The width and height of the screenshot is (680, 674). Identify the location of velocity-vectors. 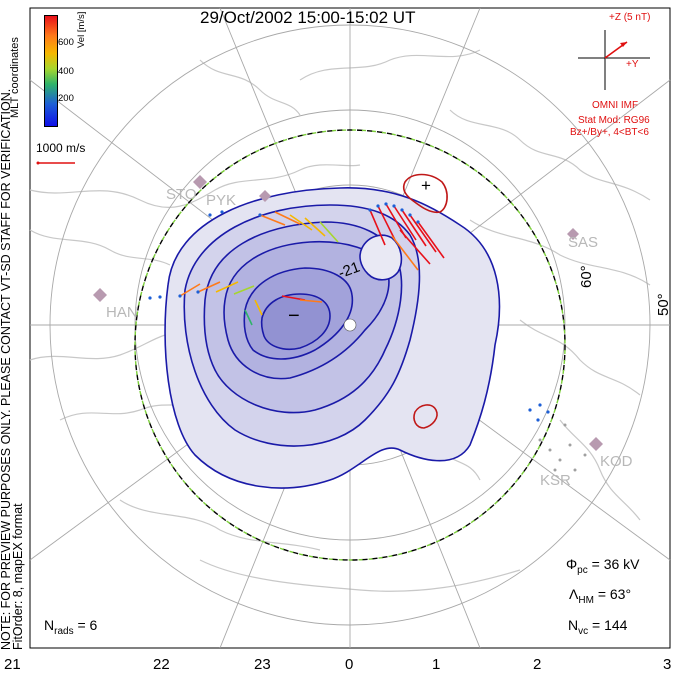
(312, 264).